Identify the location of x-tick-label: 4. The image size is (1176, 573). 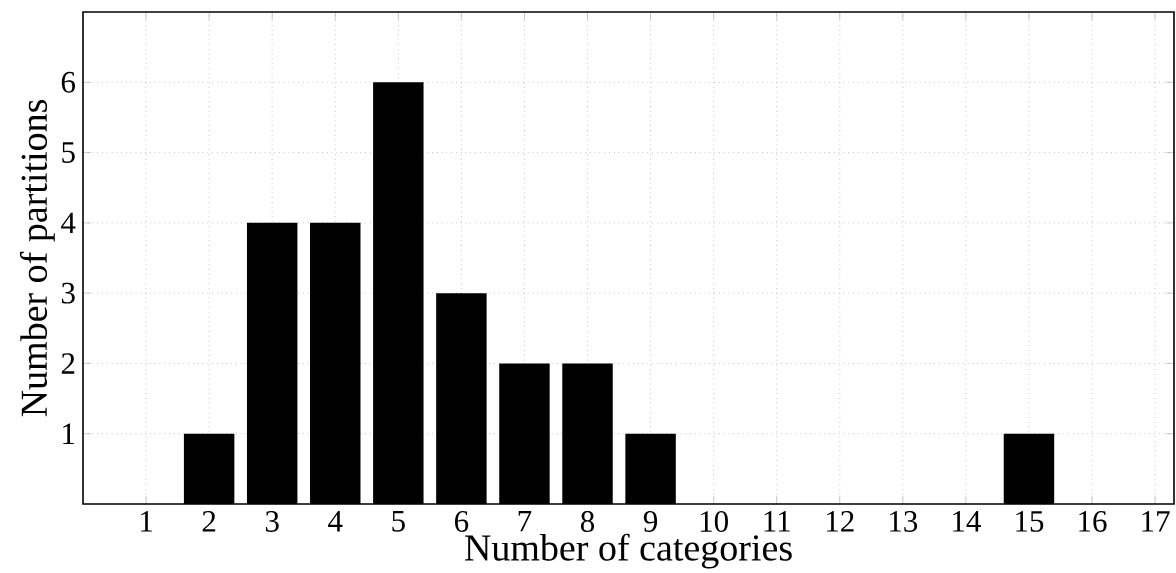
(335, 521).